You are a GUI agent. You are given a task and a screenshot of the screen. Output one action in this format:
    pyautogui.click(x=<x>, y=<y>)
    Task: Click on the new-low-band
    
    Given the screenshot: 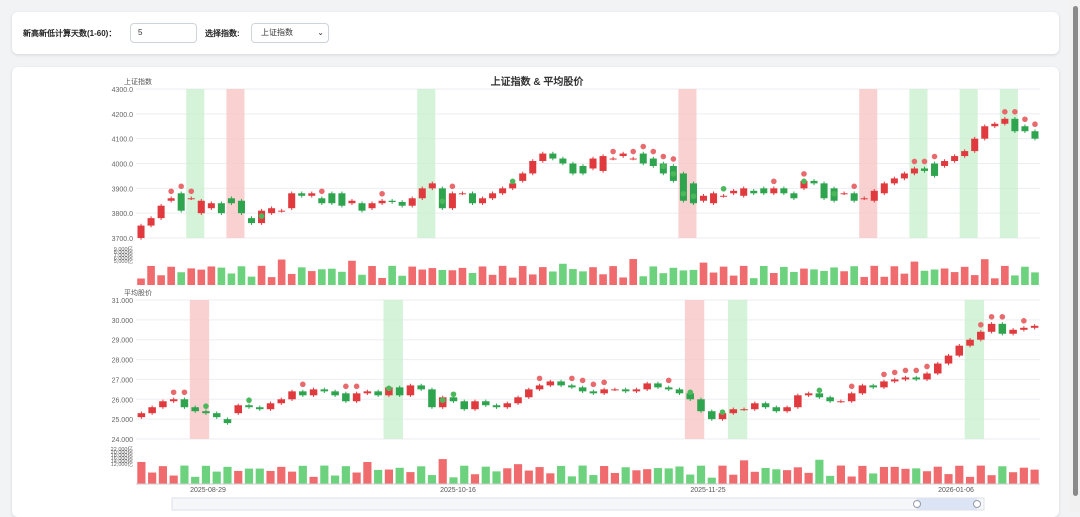 What is the action you would take?
    pyautogui.click(x=868, y=163)
    